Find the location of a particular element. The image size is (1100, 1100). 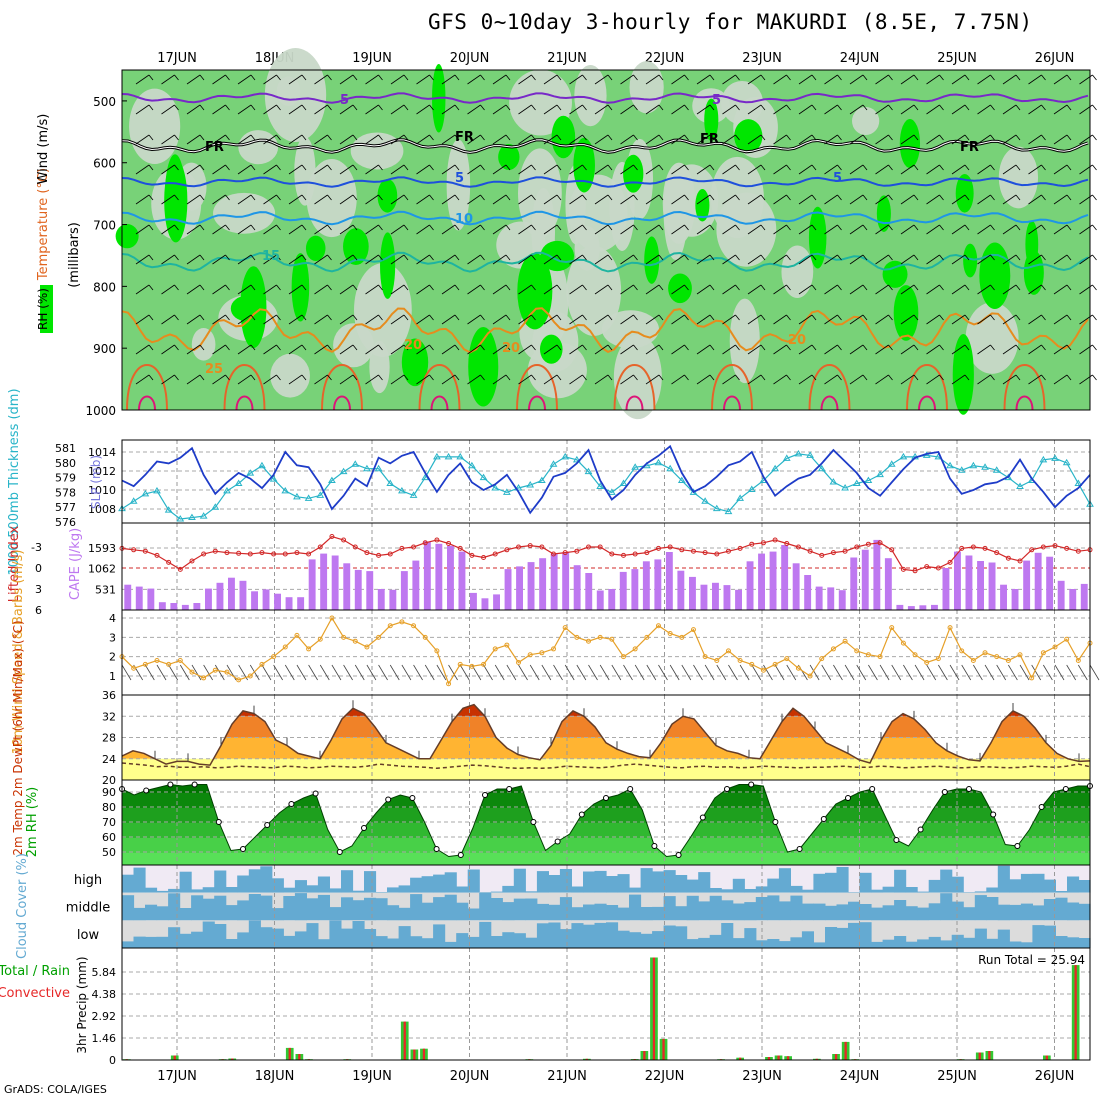

wind10-tick: 3 is located at coordinates (112, 637).